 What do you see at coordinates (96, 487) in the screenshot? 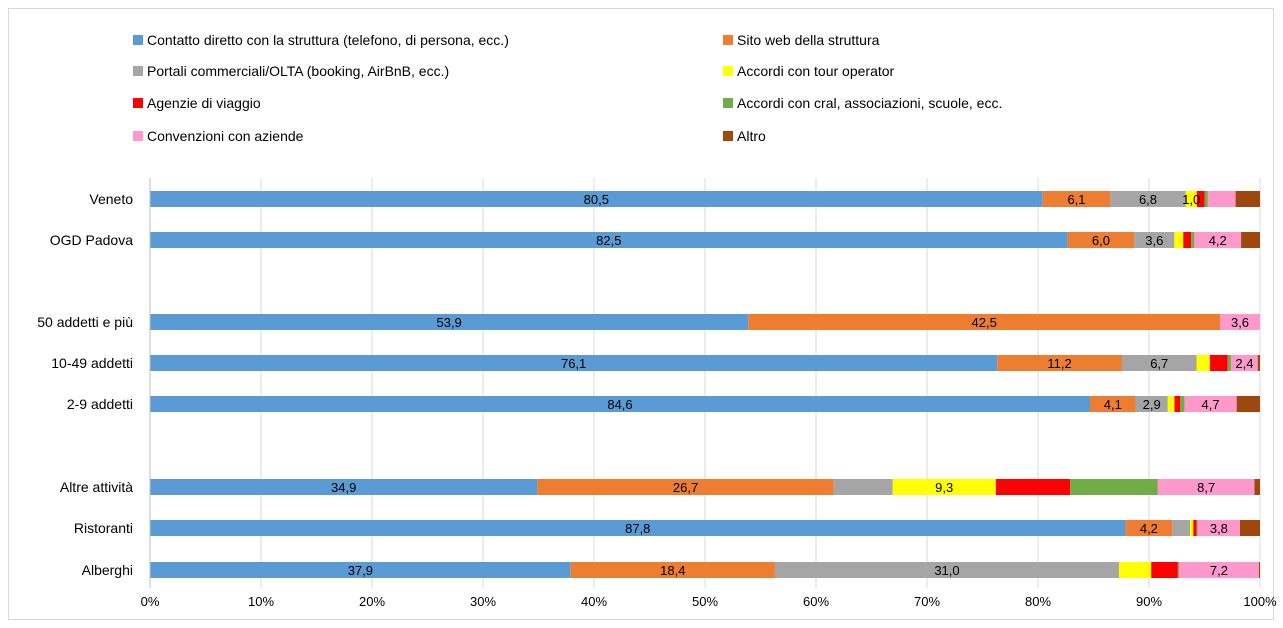
I see `category-label: Altre attività` at bounding box center [96, 487].